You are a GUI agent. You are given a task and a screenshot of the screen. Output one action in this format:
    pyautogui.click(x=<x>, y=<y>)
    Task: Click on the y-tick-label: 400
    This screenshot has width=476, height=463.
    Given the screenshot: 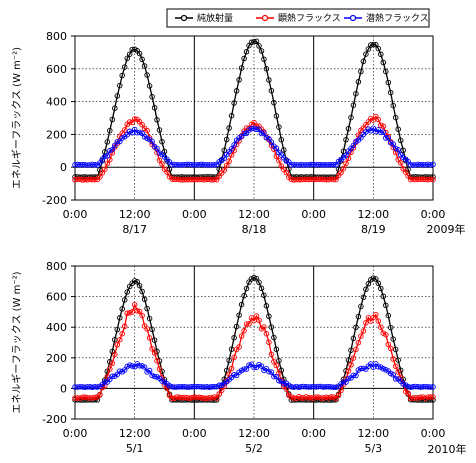 What is the action you would take?
    pyautogui.click(x=56, y=102)
    